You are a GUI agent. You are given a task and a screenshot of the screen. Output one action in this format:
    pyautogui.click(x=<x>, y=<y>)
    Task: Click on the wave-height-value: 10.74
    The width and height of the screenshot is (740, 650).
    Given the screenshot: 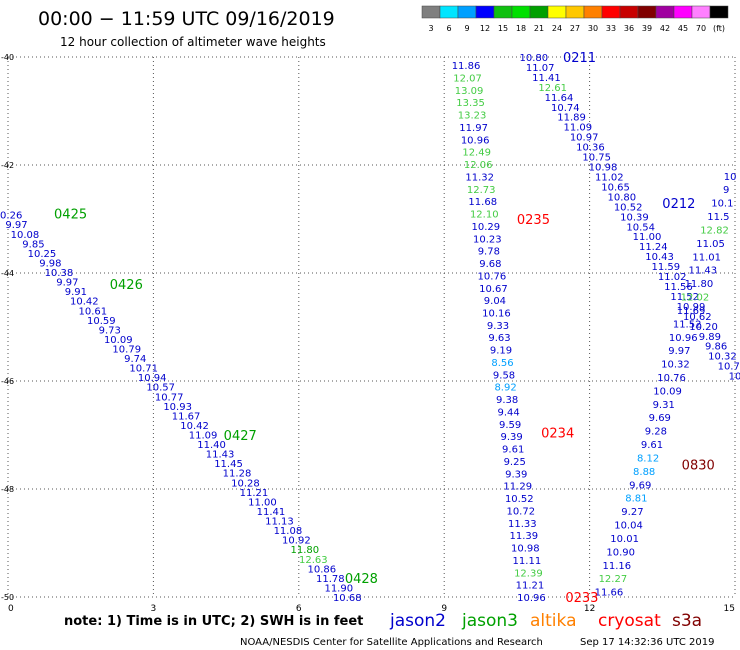 What is the action you would take?
    pyautogui.click(x=565, y=108)
    